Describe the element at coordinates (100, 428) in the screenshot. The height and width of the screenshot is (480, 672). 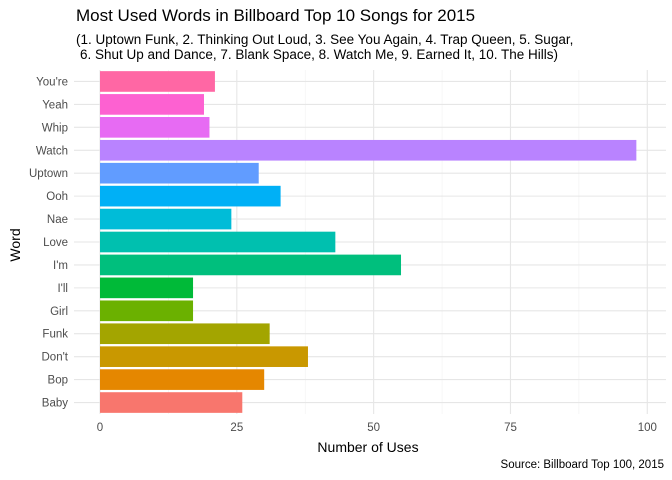
I see `x-tick-label: 0` at that location.